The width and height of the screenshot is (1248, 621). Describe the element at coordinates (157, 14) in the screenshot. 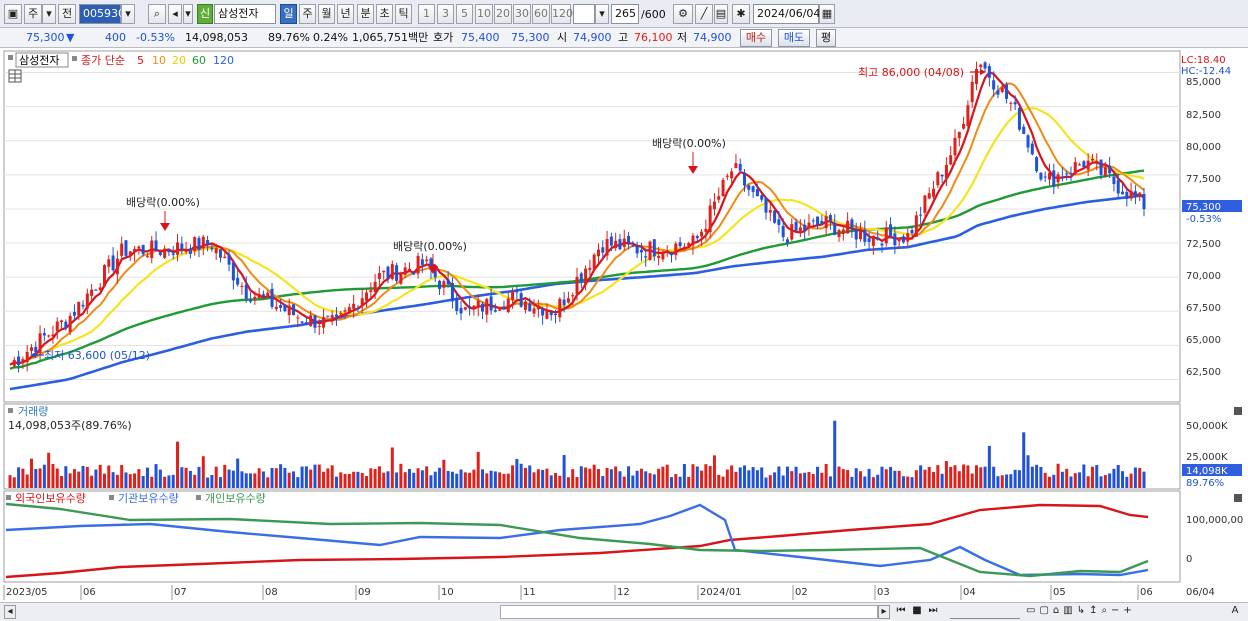

I see `search-icon: ⌕` at that location.